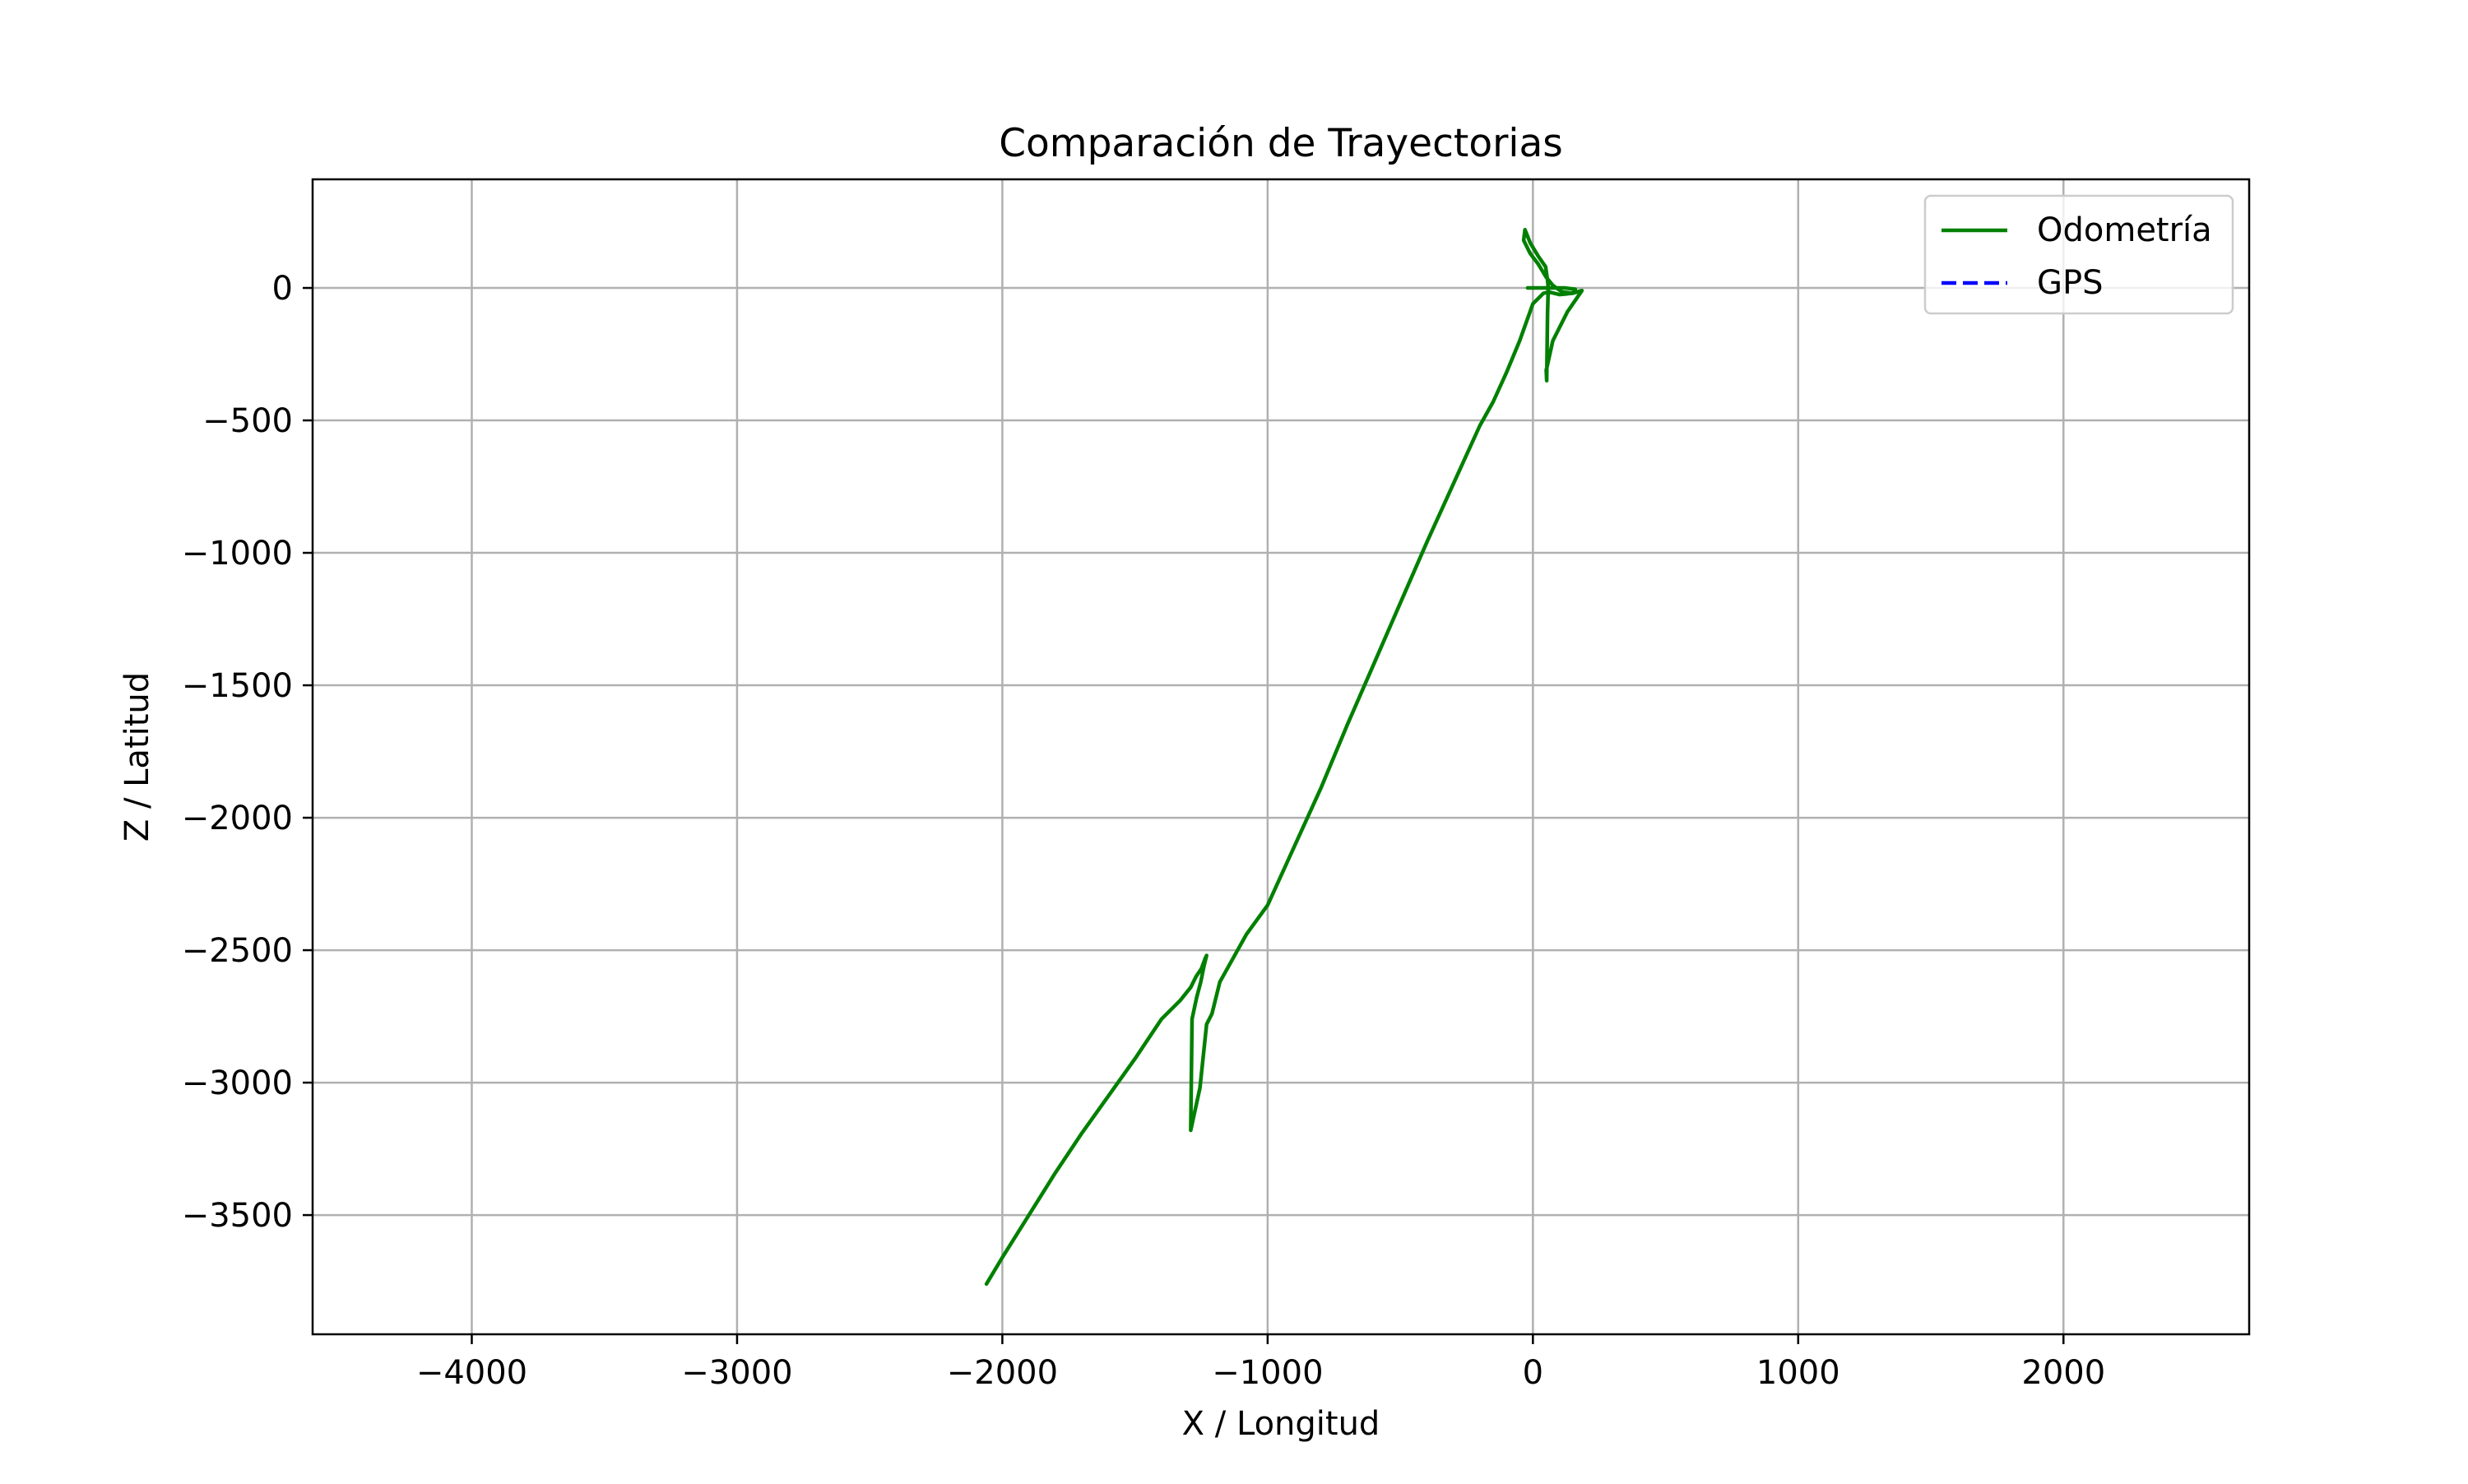 Image resolution: width=2468 pixels, height=1484 pixels. Describe the element at coordinates (137, 757) in the screenshot. I see `y-axis-label: Z / Latitud` at that location.